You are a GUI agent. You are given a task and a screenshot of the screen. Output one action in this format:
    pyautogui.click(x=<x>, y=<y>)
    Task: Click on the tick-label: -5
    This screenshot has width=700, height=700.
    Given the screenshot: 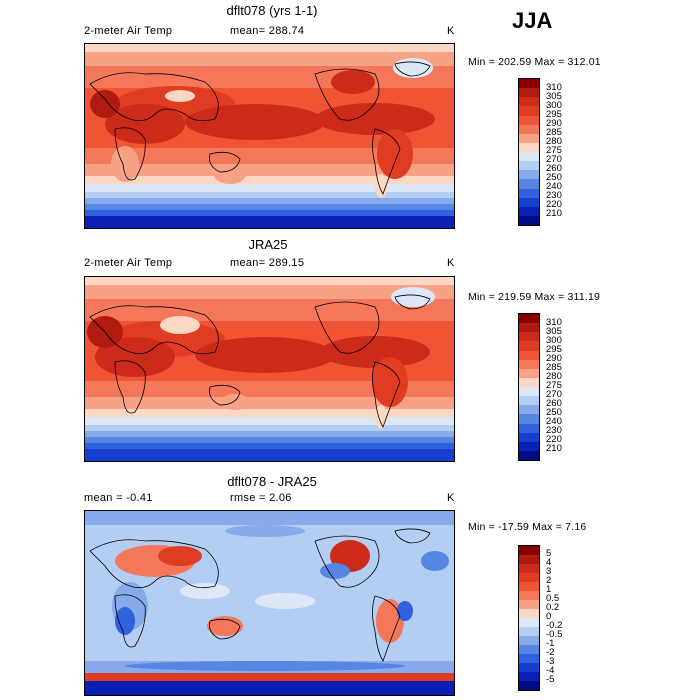 What is the action you would take?
    pyautogui.click(x=550, y=679)
    